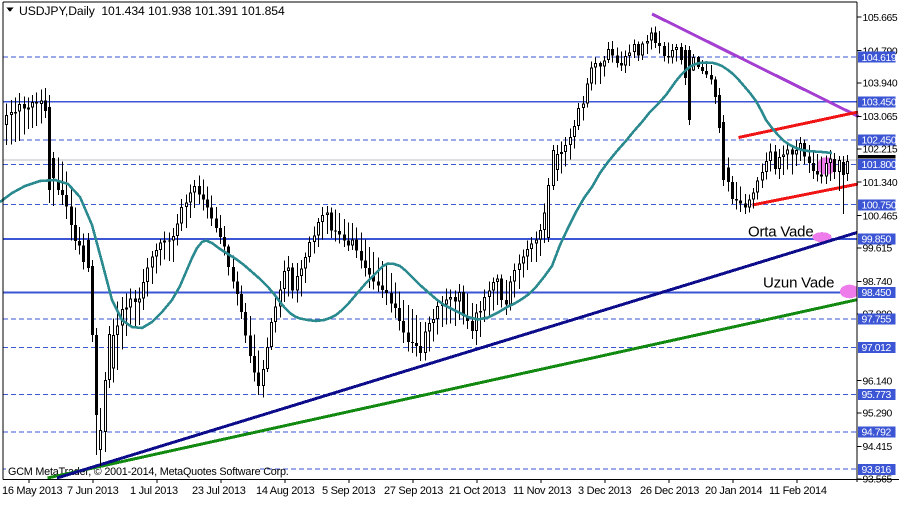 The image size is (900, 505). What do you see at coordinates (879, 141) in the screenshot?
I see `svg-text: 102.450` at bounding box center [879, 141].